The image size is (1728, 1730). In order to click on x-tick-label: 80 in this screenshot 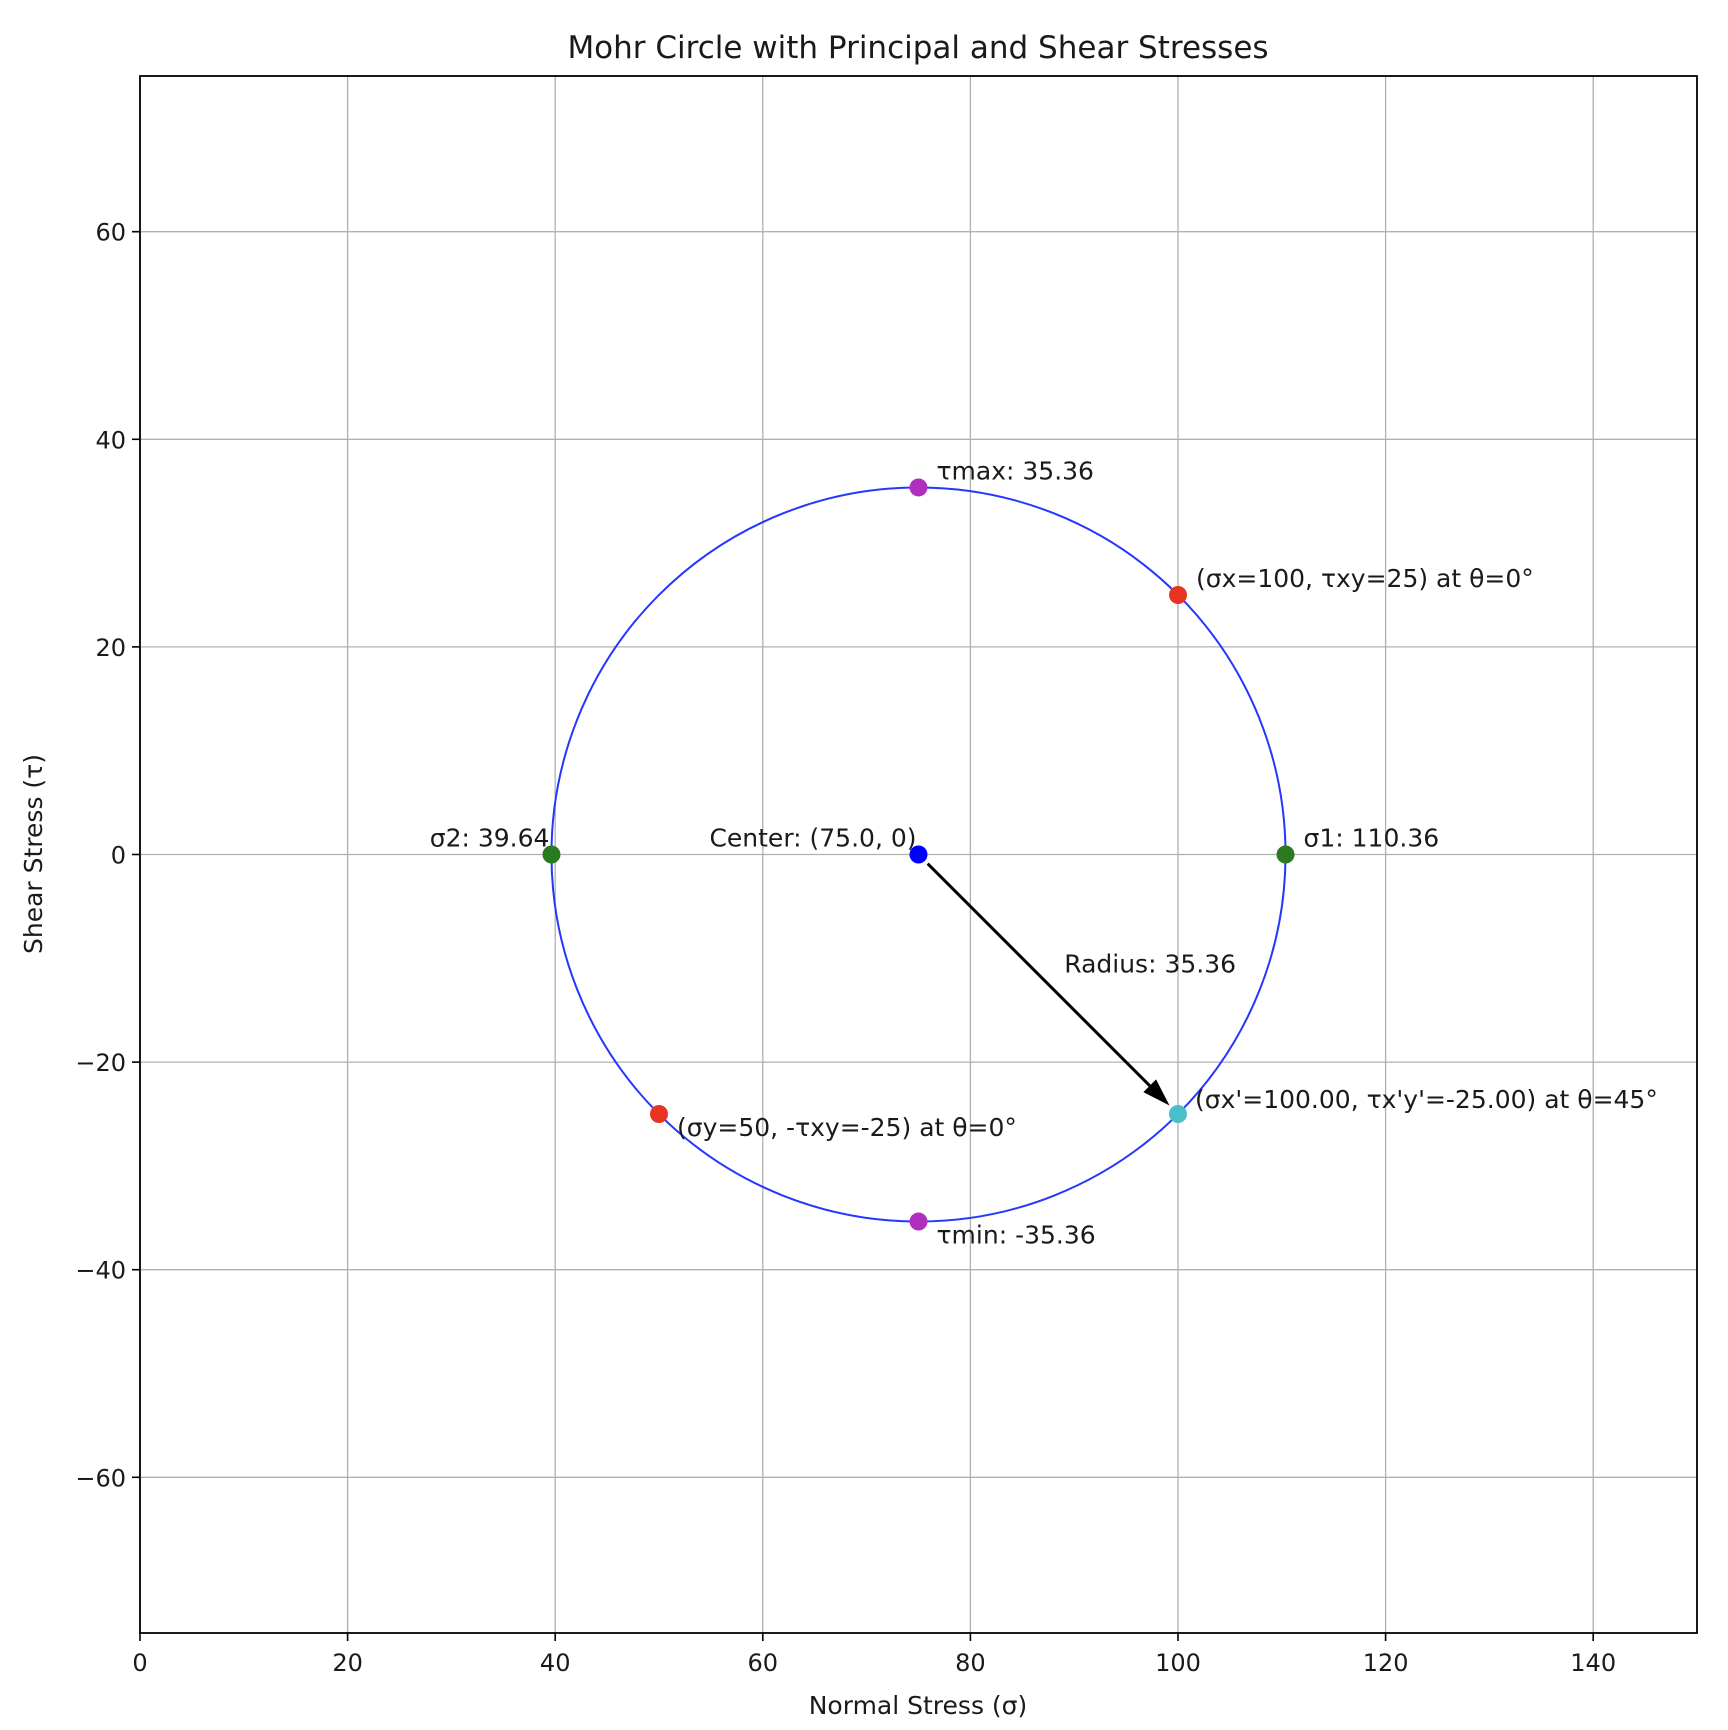, I will do `click(970, 1663)`.